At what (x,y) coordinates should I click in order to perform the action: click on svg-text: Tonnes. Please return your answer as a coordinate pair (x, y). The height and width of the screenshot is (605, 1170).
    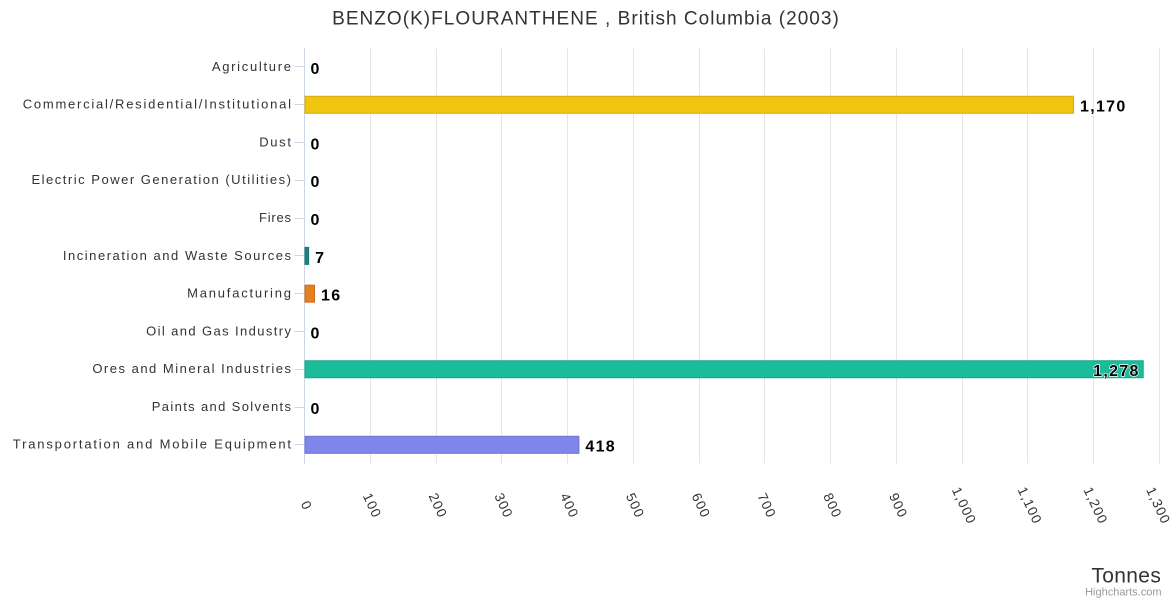
    Looking at the image, I should click on (1126, 576).